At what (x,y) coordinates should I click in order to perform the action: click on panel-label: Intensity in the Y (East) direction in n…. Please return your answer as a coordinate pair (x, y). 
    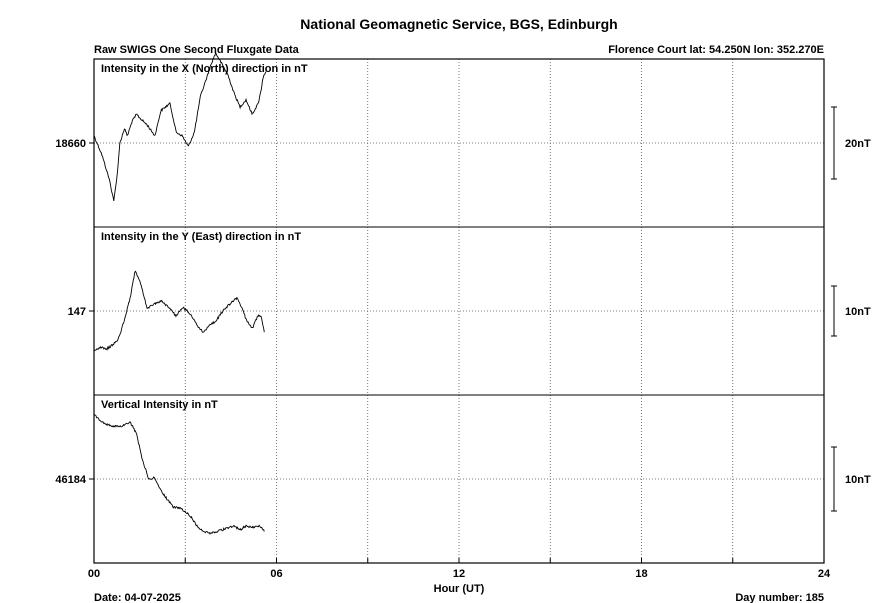
    Looking at the image, I should click on (201, 237).